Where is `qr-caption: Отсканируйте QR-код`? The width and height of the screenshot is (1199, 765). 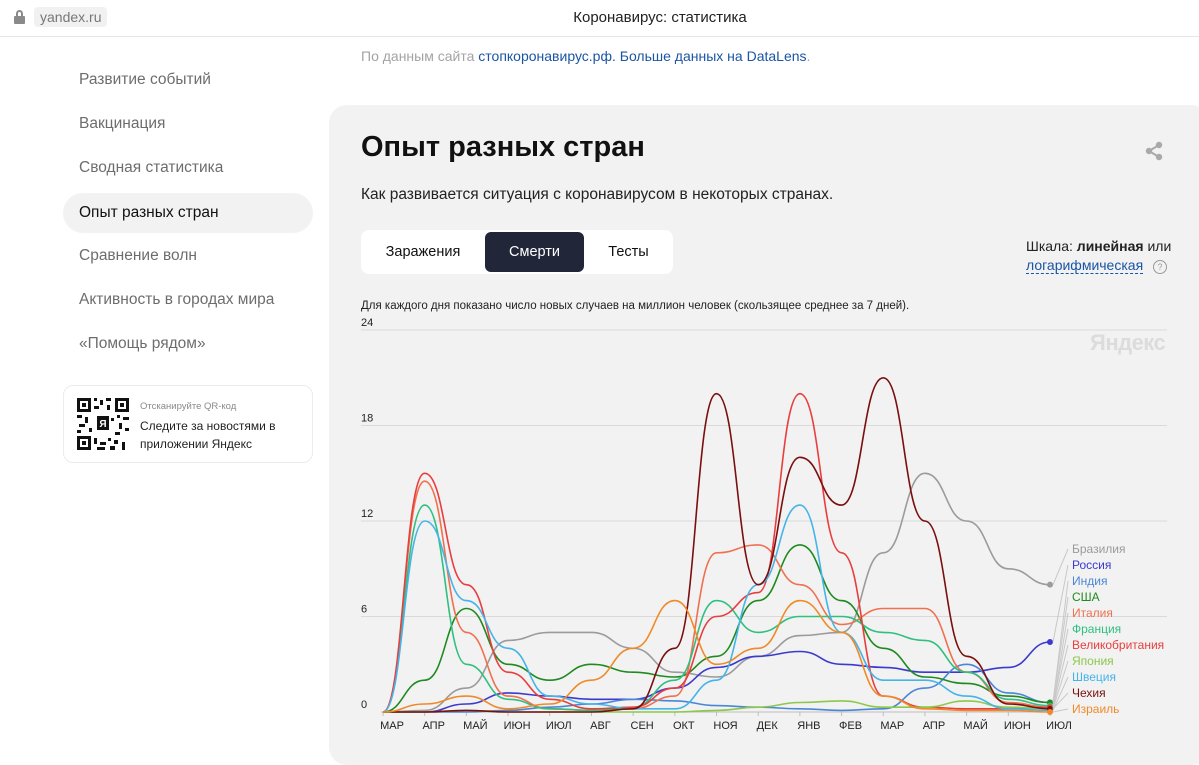
qr-caption: Отсканируйте QR-код is located at coordinates (188, 406).